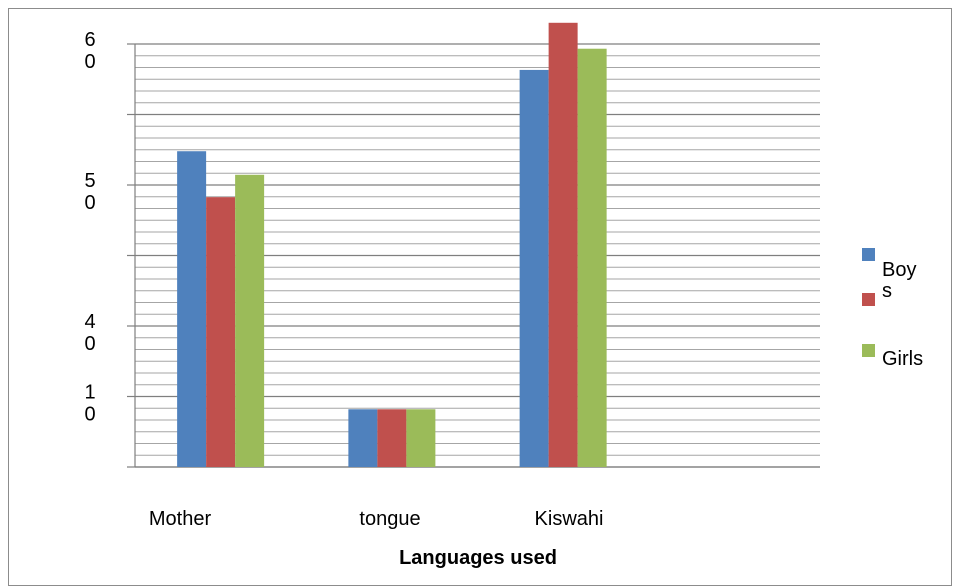 The height and width of the screenshot is (586, 956). Describe the element at coordinates (569, 519) in the screenshot. I see `x-category-label: Kiswahi` at that location.